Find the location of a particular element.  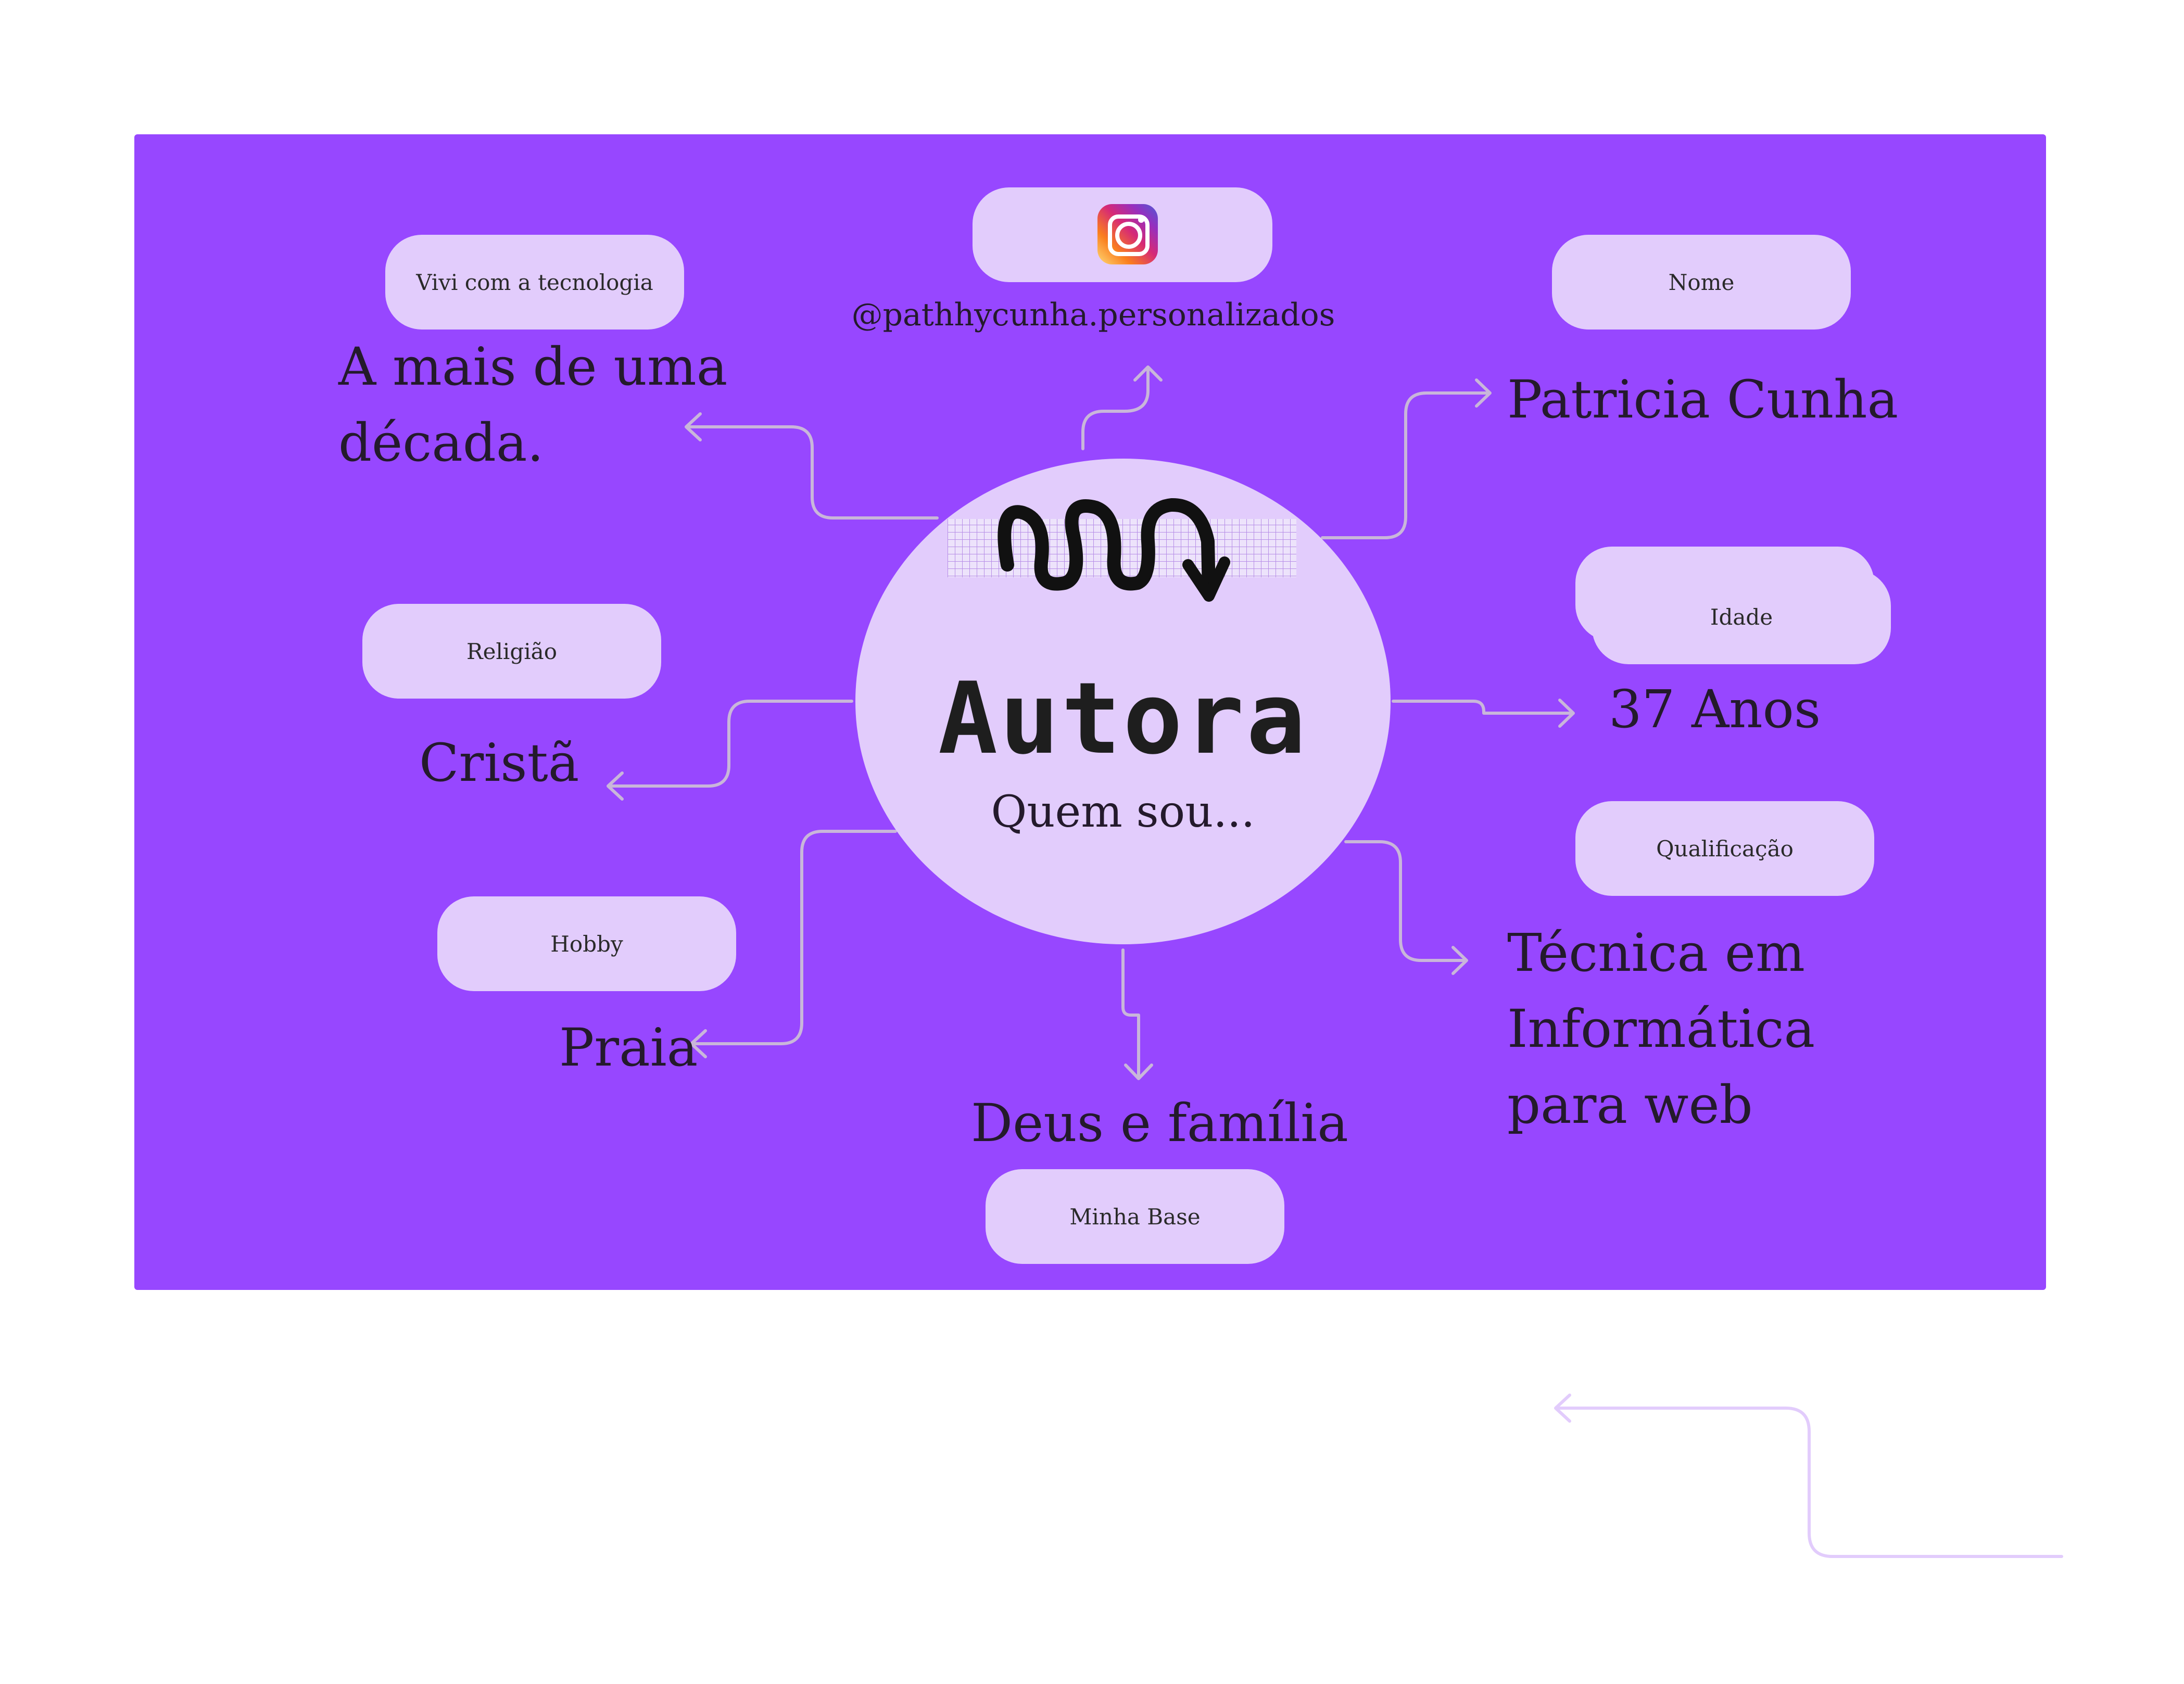

value-qualificacao-line-3: para web is located at coordinates (1630, 1104).